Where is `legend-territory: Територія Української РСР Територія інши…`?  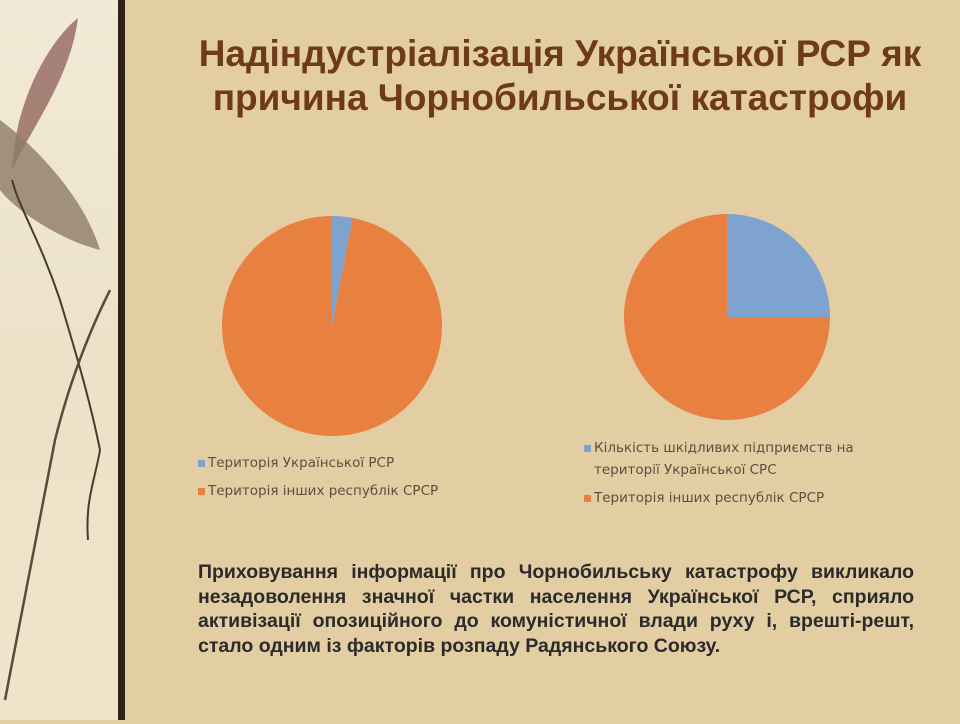
legend-territory: Територія Української РСР Територія інши… is located at coordinates (348, 477).